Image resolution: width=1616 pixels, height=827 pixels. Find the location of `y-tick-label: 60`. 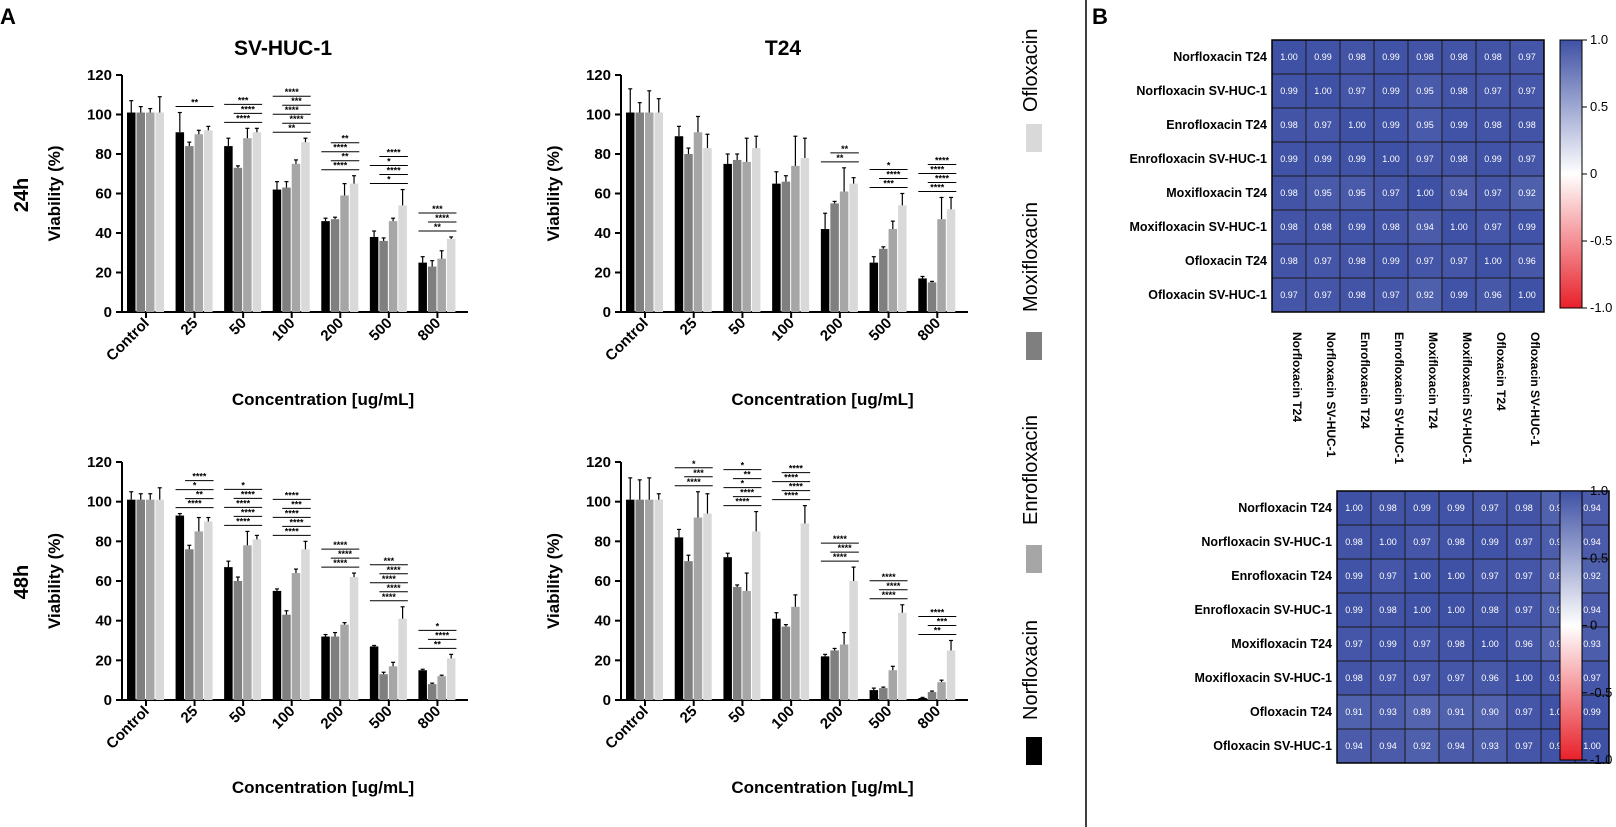

y-tick-label: 60 is located at coordinates (602, 581).